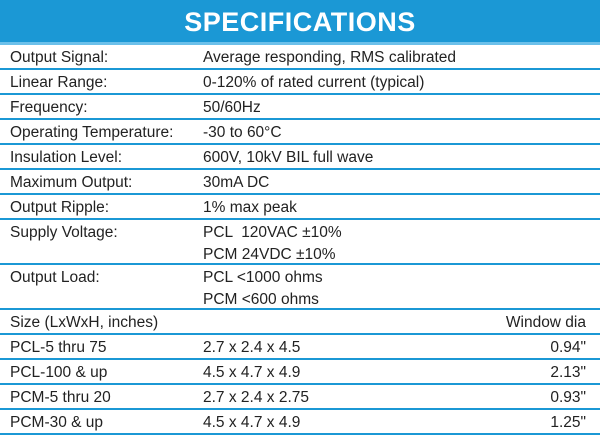  What do you see at coordinates (330, 57) in the screenshot?
I see `spec-value: Average responding, RMS calibrated` at bounding box center [330, 57].